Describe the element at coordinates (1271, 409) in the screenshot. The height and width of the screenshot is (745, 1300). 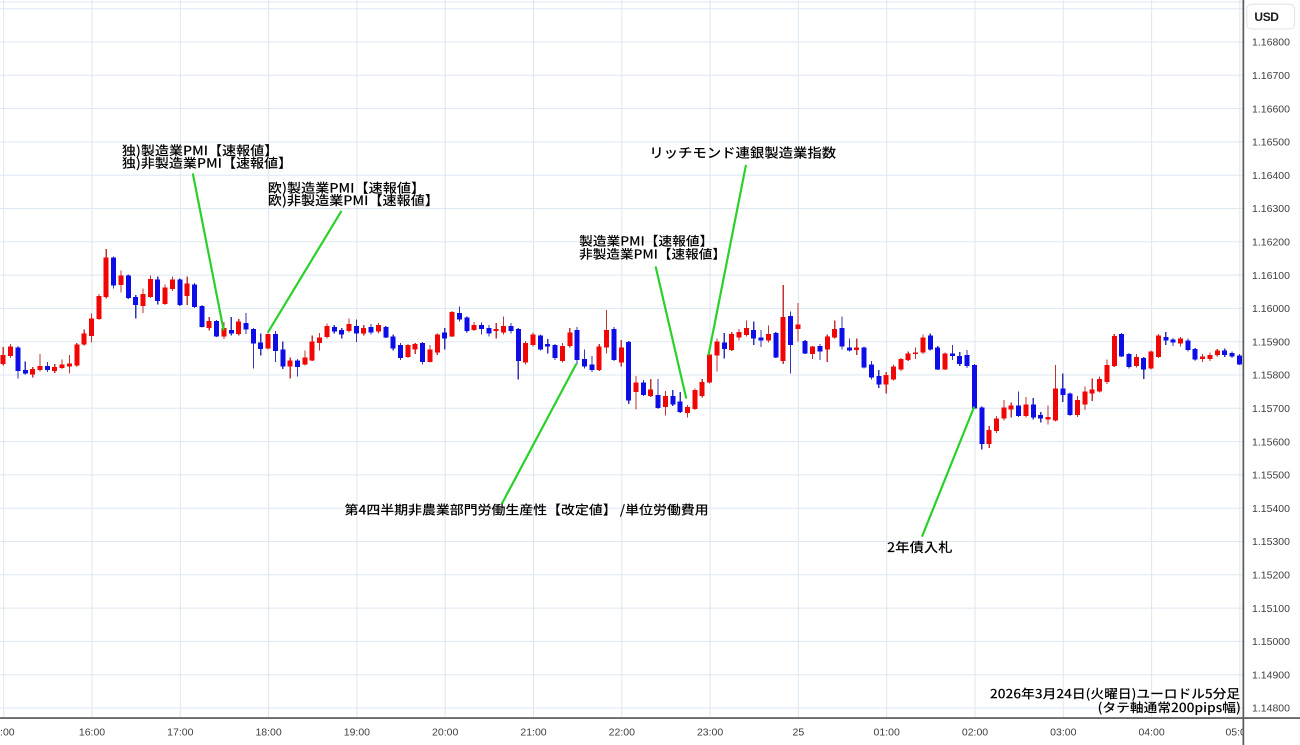
I see `svg-text: 1.15700` at that location.